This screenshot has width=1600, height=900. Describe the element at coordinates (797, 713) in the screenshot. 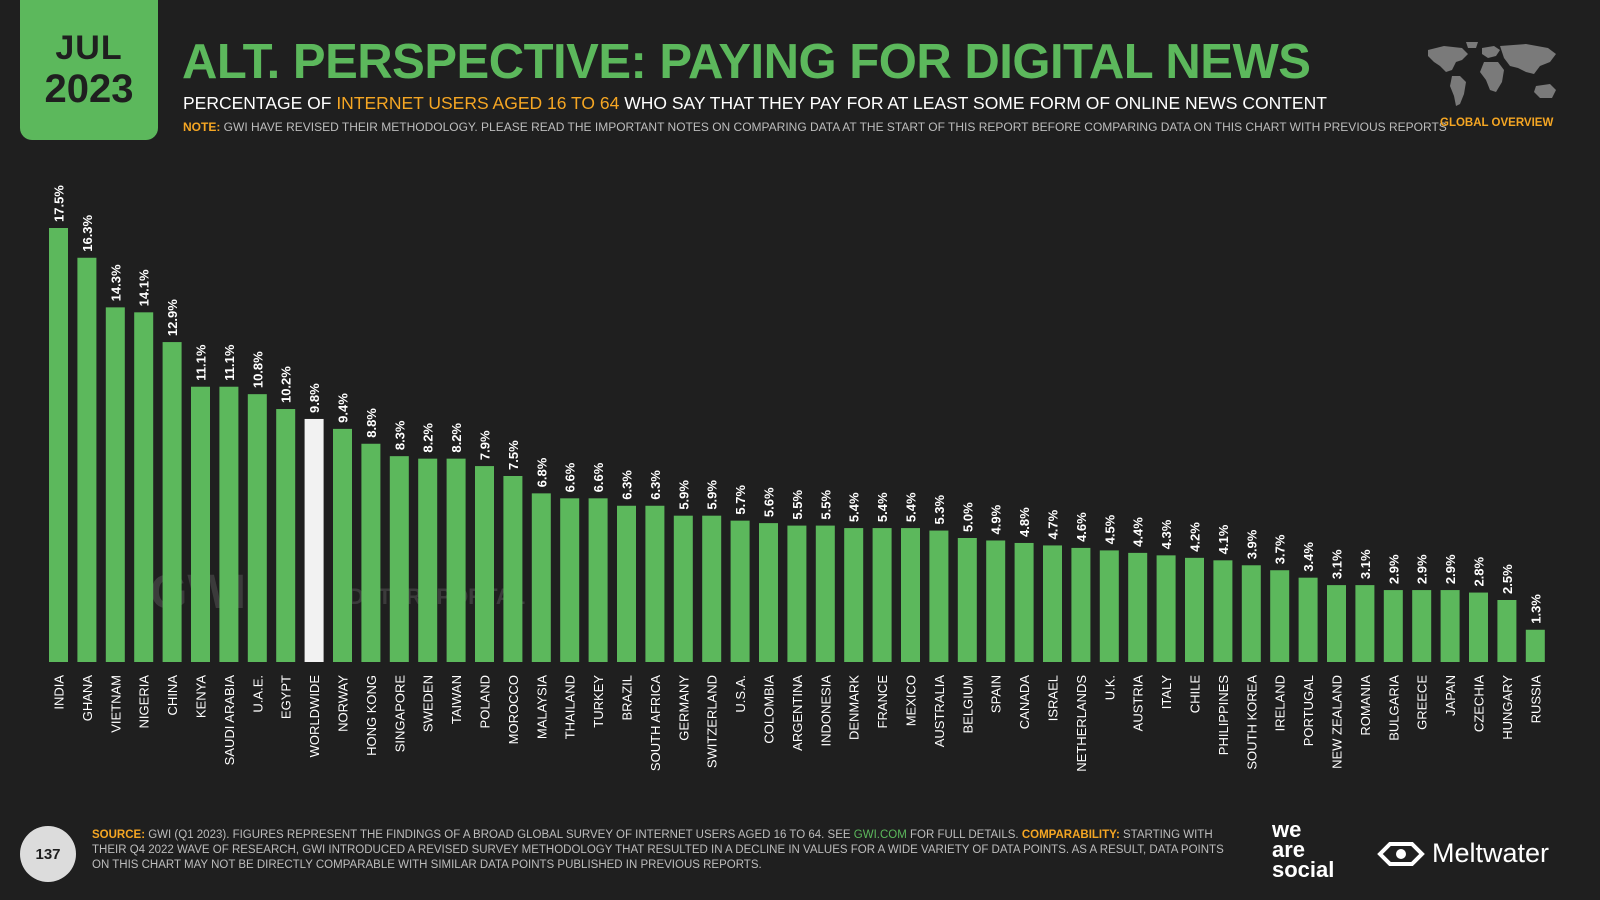

I see `category-label: ARGENTINA` at that location.